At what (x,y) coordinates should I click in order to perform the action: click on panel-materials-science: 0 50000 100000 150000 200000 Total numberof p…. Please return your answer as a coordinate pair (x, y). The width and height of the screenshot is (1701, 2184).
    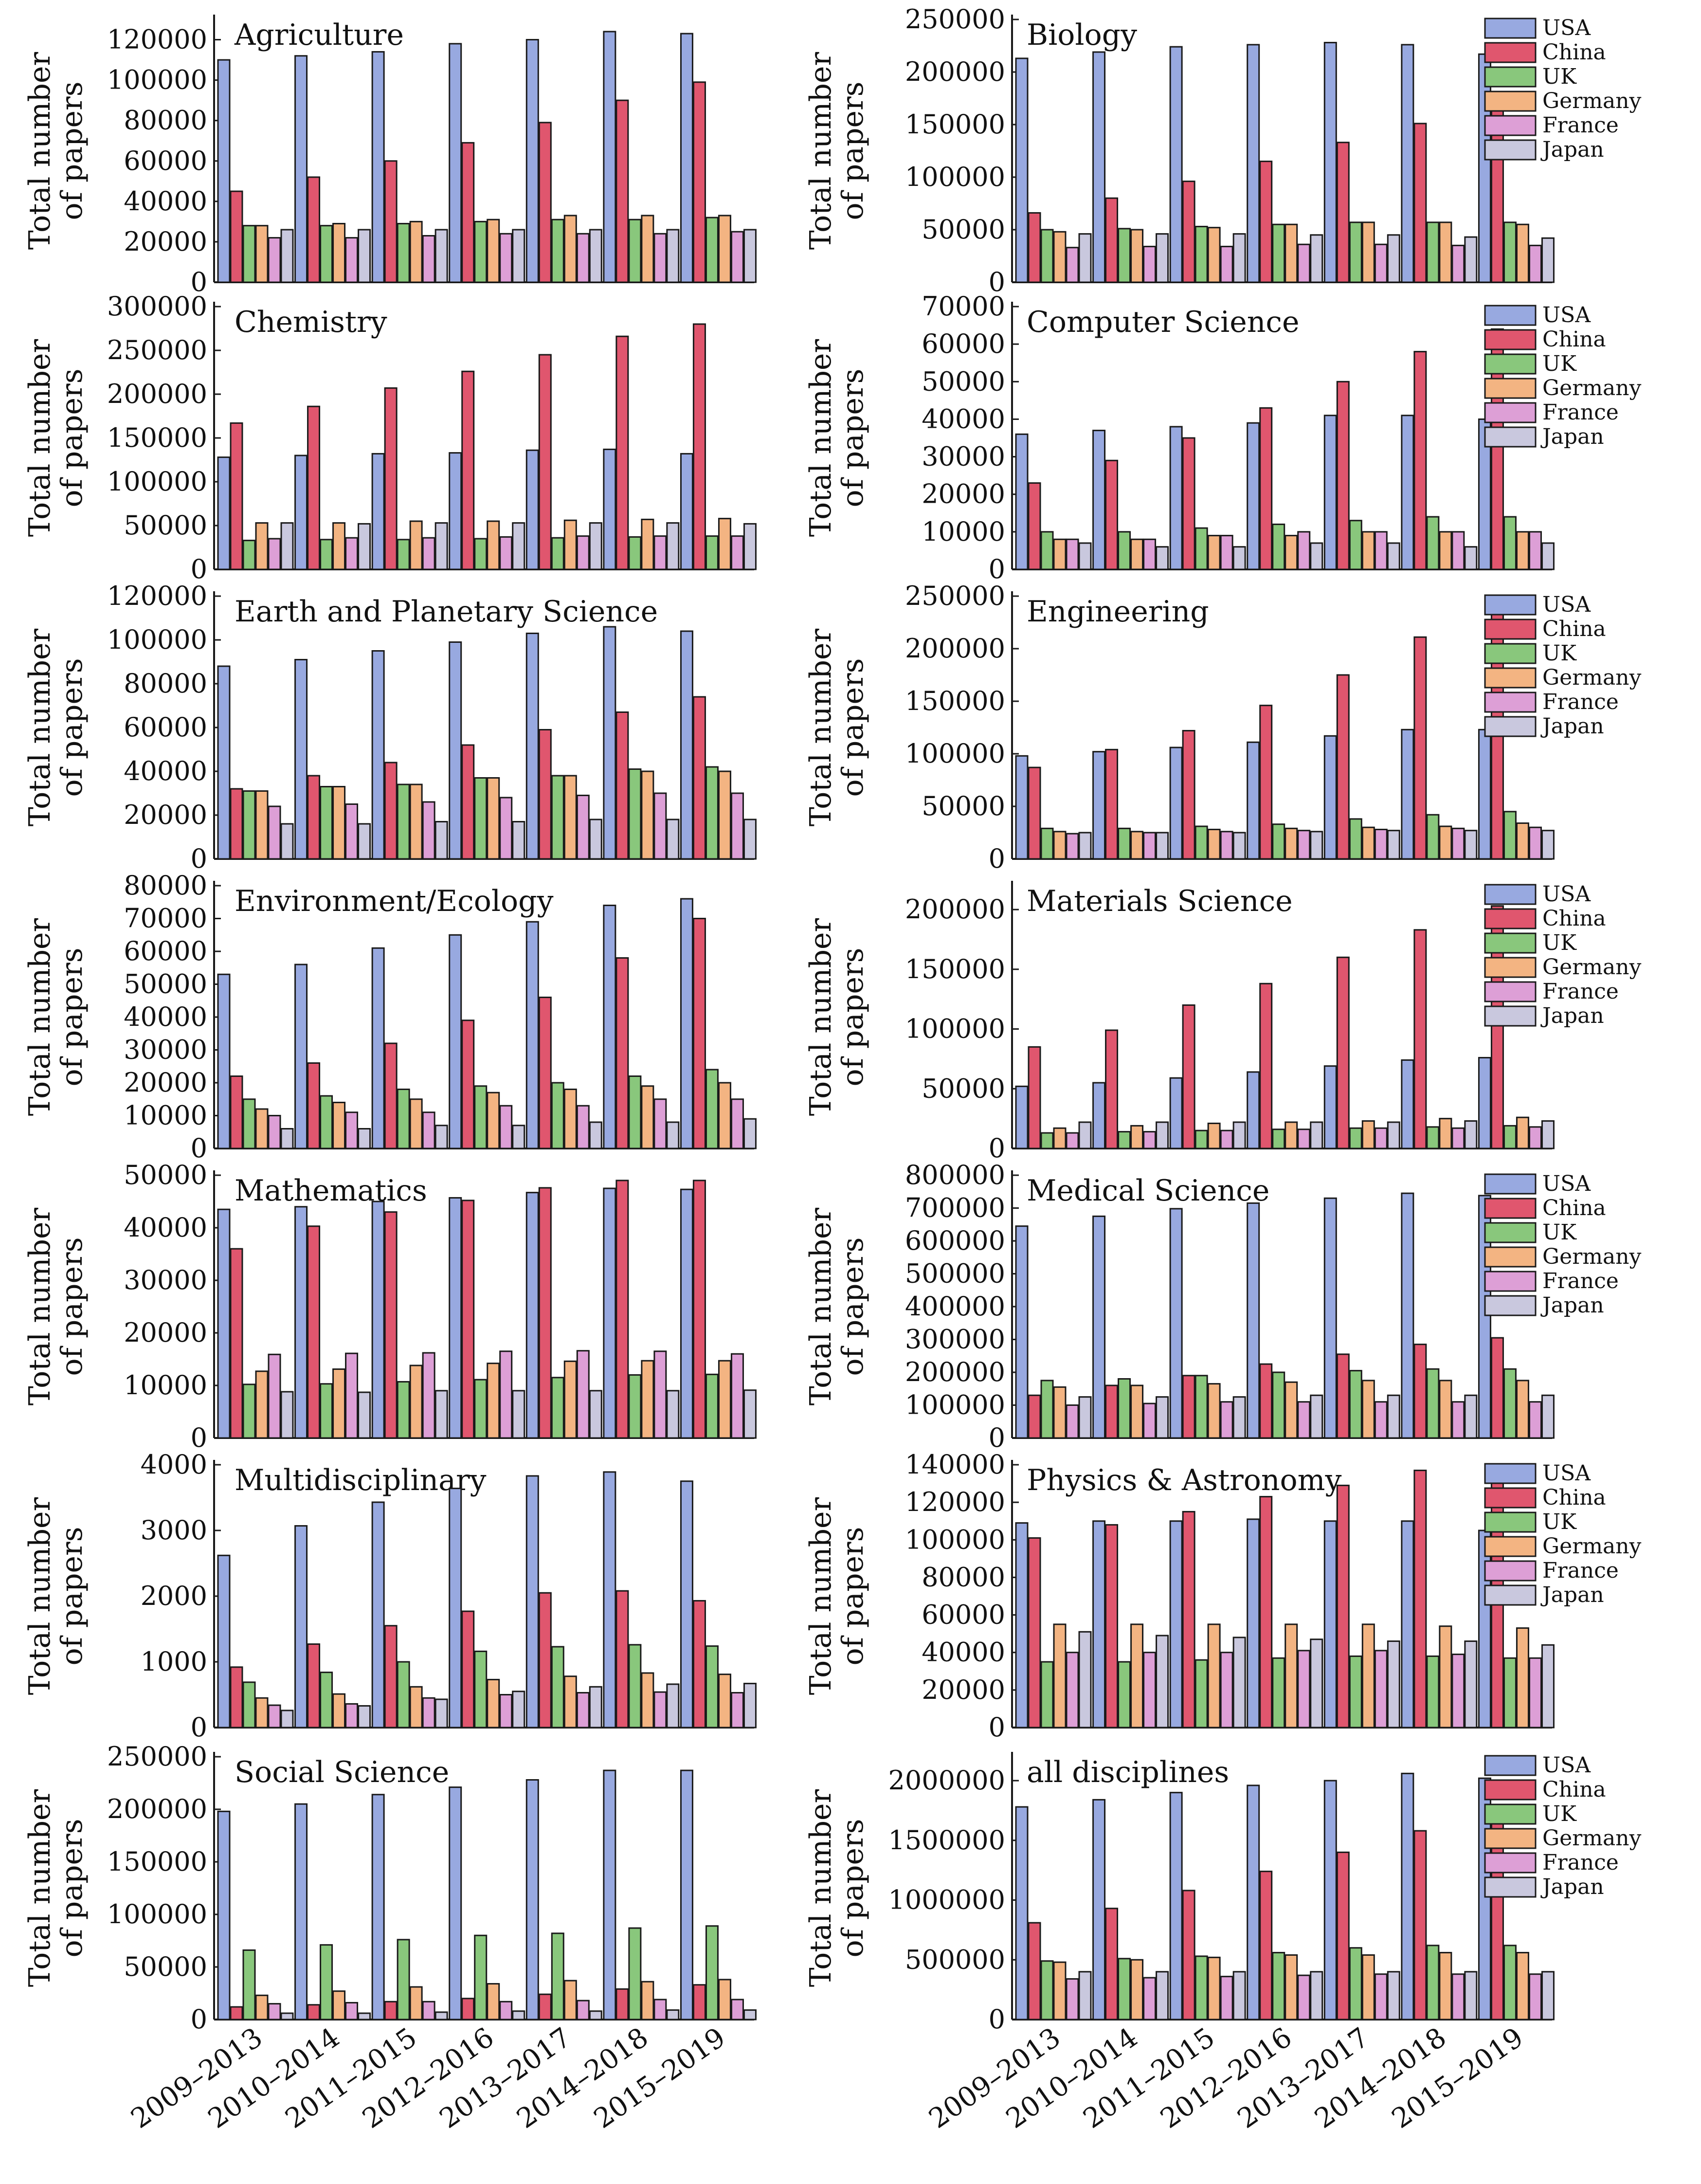
    Looking at the image, I should click on (1223, 1022).